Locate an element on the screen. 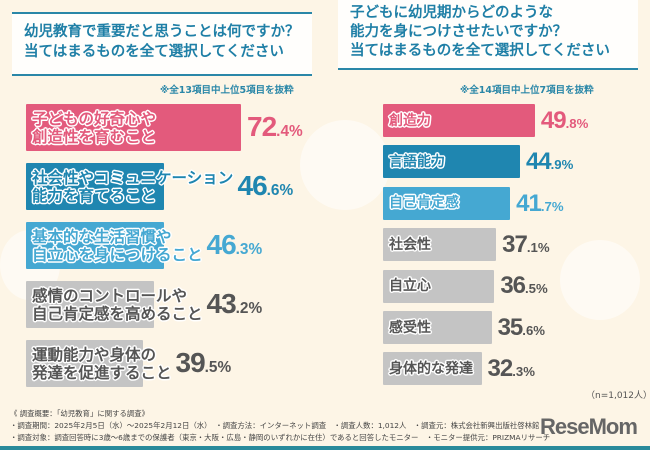 The height and width of the screenshot is (450, 650). right-chart-note: ※全14項目中上位7項目を抜粋 is located at coordinates (527, 90).